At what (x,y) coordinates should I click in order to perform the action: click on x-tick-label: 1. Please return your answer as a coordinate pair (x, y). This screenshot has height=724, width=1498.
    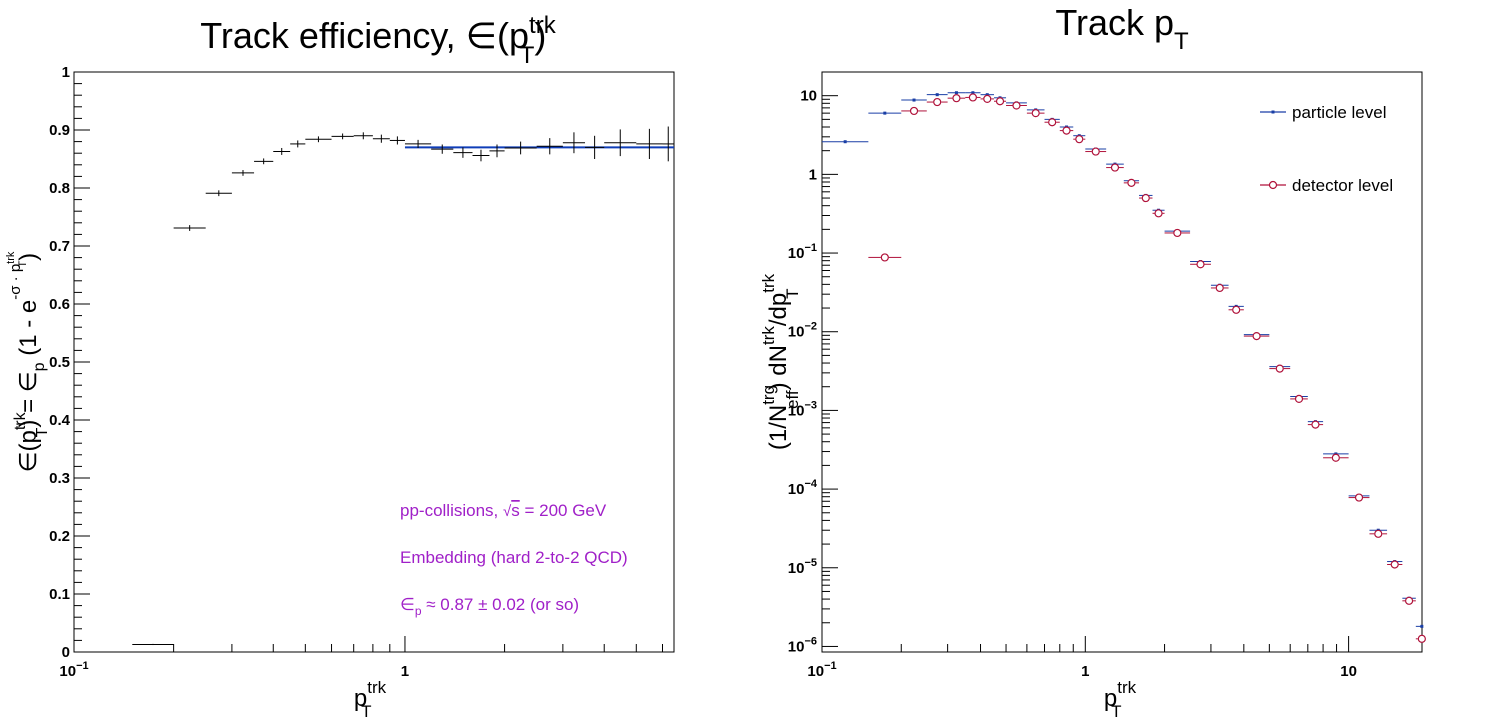
    Looking at the image, I should click on (405, 671).